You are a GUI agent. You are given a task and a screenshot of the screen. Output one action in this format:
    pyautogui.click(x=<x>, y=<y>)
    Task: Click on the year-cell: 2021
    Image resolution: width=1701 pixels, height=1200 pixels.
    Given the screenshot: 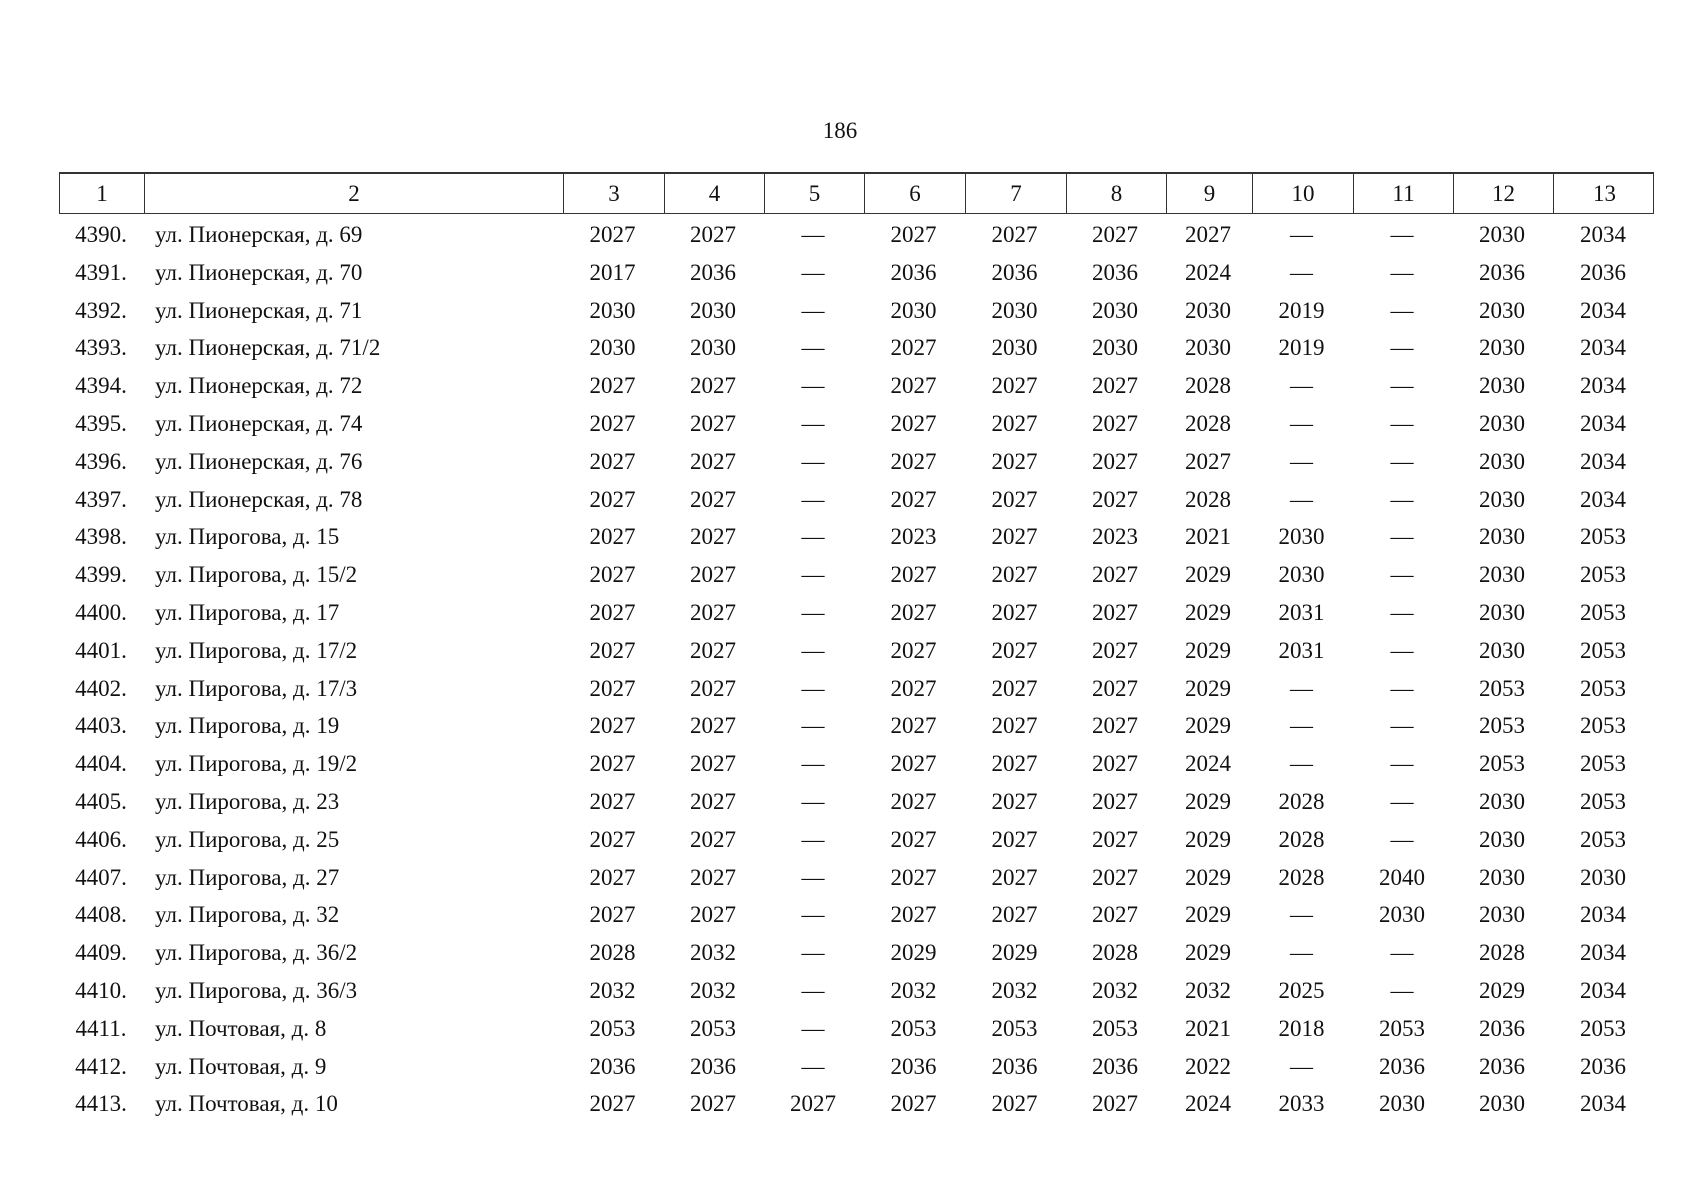 What is the action you would take?
    pyautogui.click(x=1208, y=1028)
    